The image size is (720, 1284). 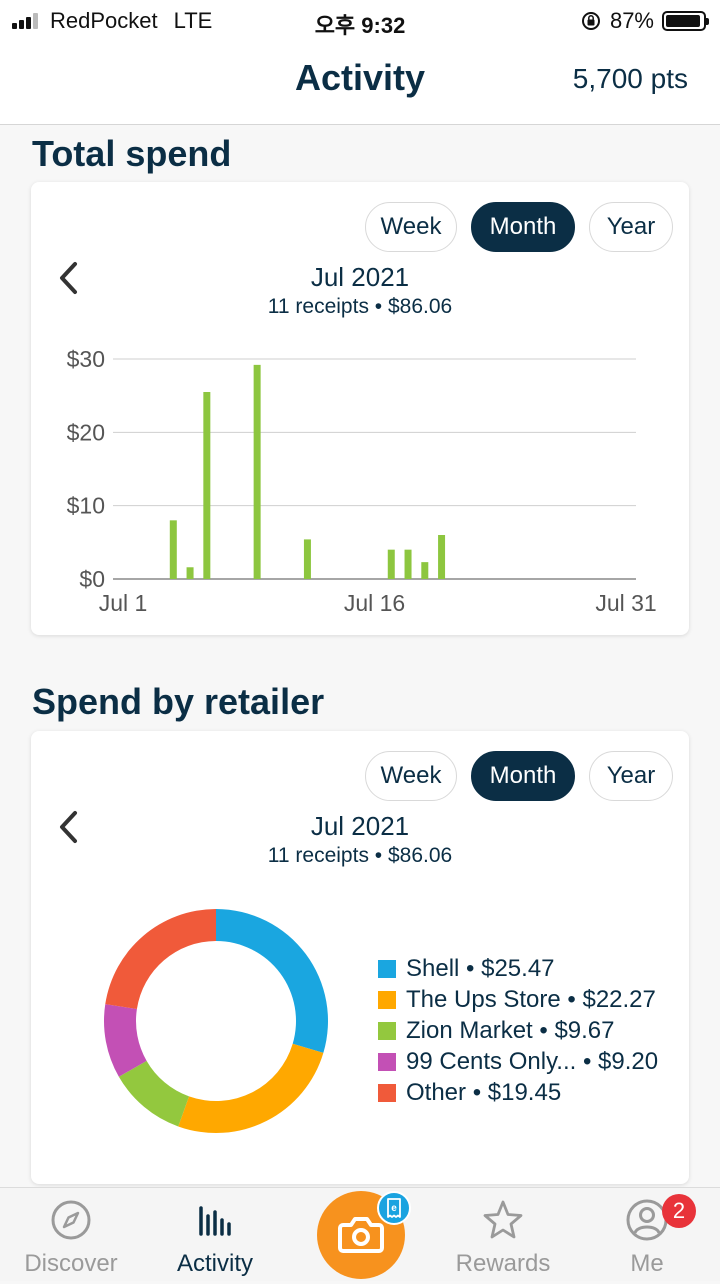 I want to click on x-tick-label: Jul 31, so click(x=625, y=603).